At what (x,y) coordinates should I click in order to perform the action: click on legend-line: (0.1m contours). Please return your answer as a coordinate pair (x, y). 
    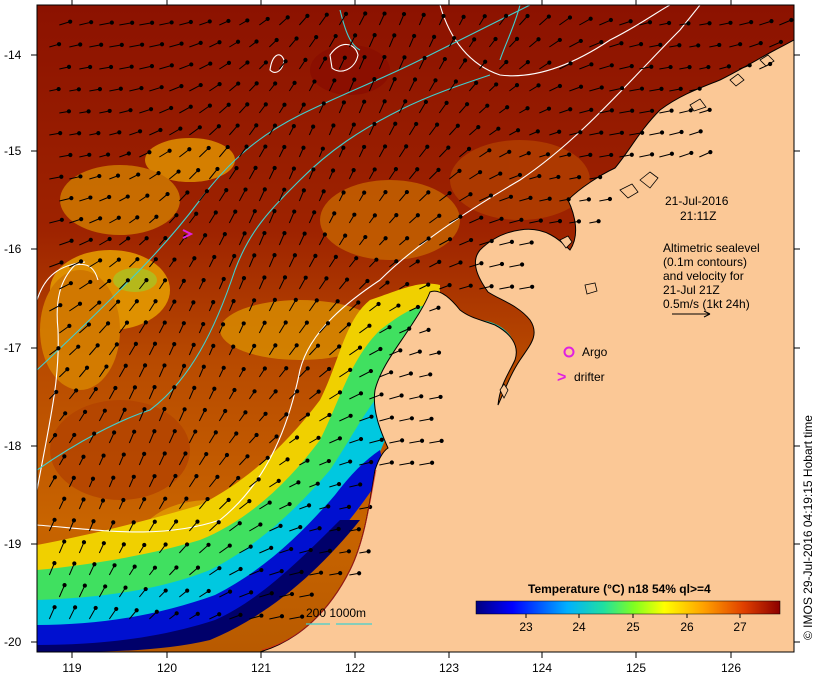
    Looking at the image, I should click on (705, 262).